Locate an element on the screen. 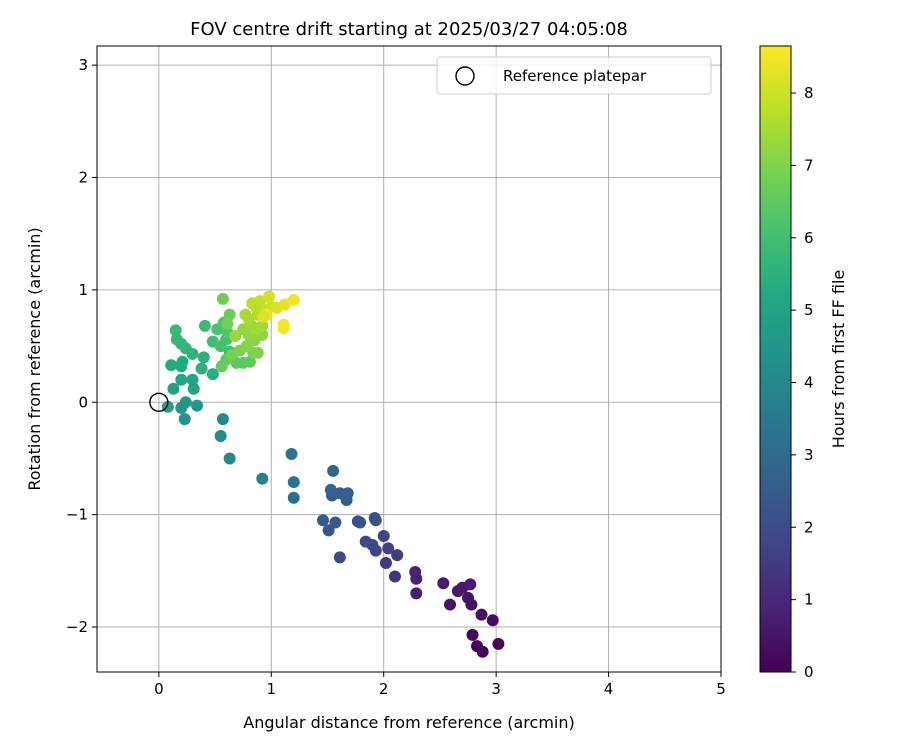 The height and width of the screenshot is (750, 900). legend-label: Reference platepar is located at coordinates (575, 76).